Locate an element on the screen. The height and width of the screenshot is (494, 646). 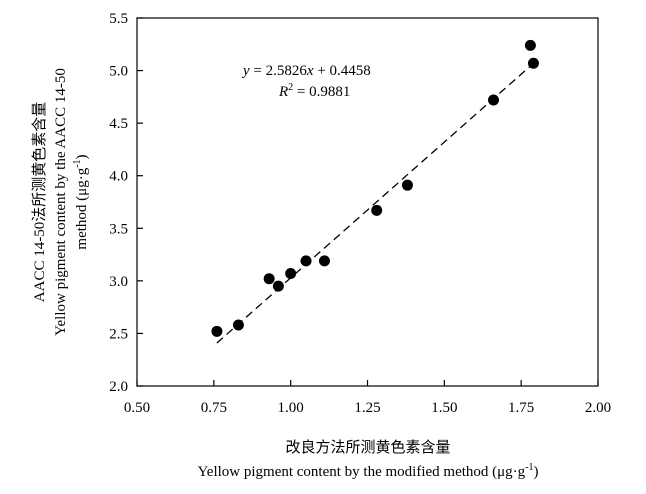
x-tick-label: 1.50 is located at coordinates (444, 408).